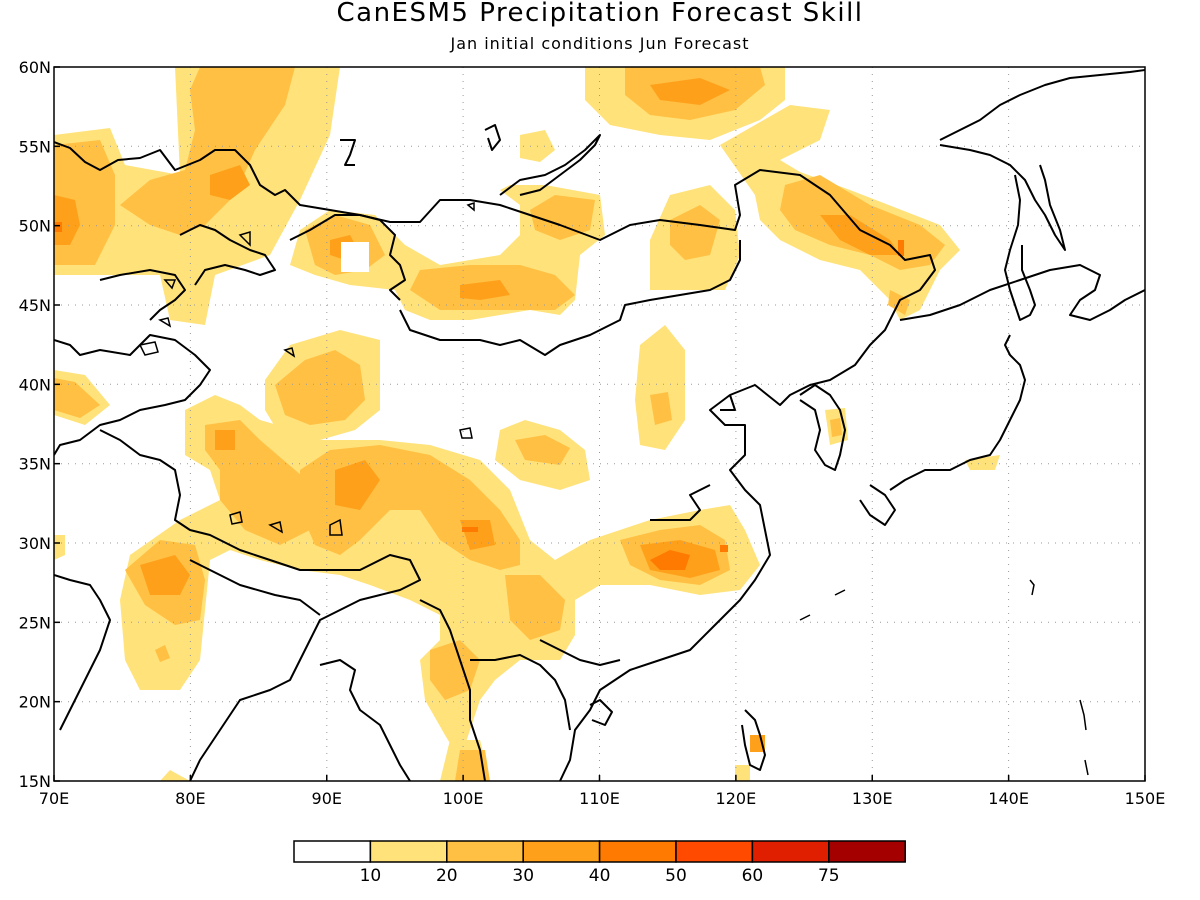  Describe the element at coordinates (371, 876) in the screenshot. I see `colorbar-label: 10` at that location.